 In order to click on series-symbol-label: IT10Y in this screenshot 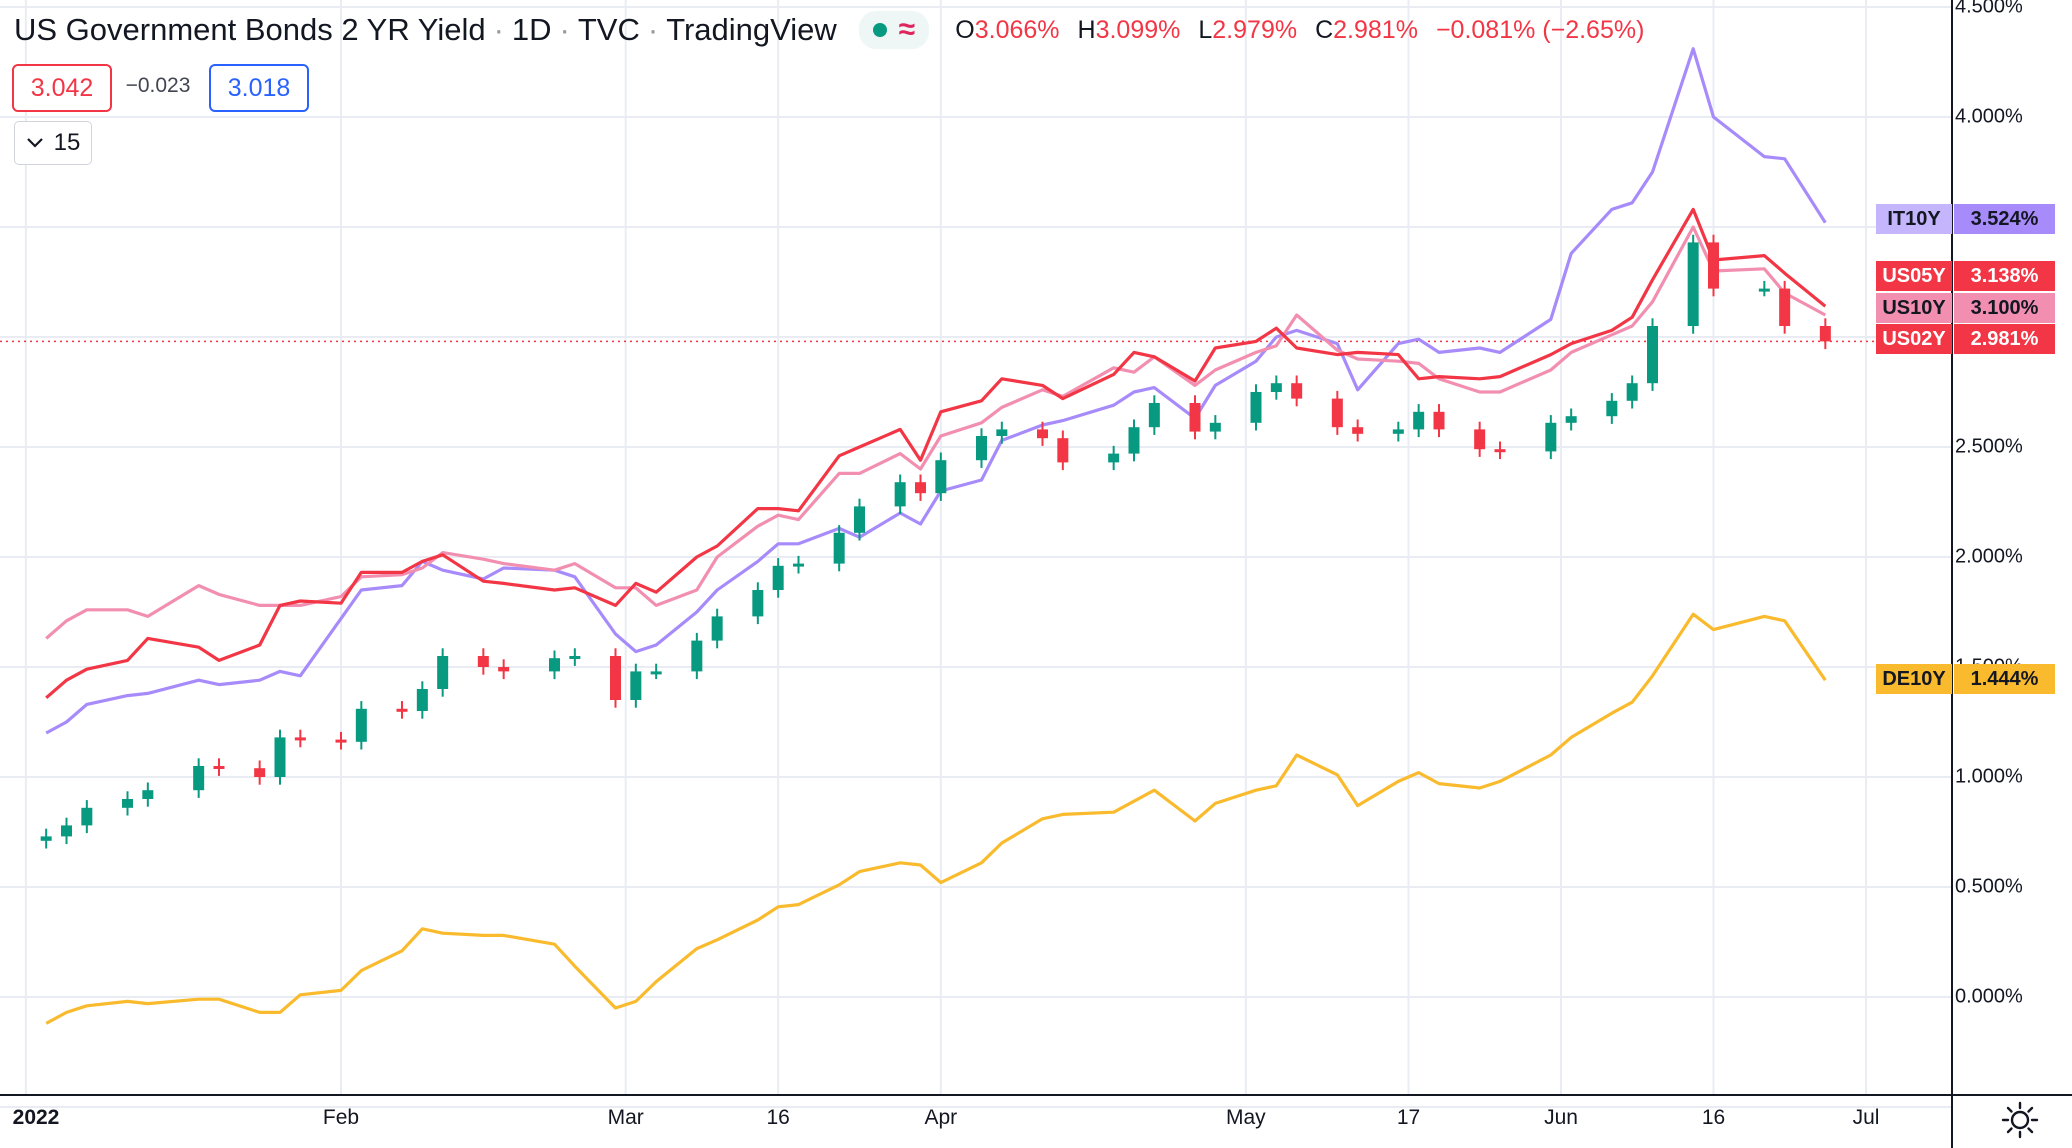, I will do `click(1914, 219)`.